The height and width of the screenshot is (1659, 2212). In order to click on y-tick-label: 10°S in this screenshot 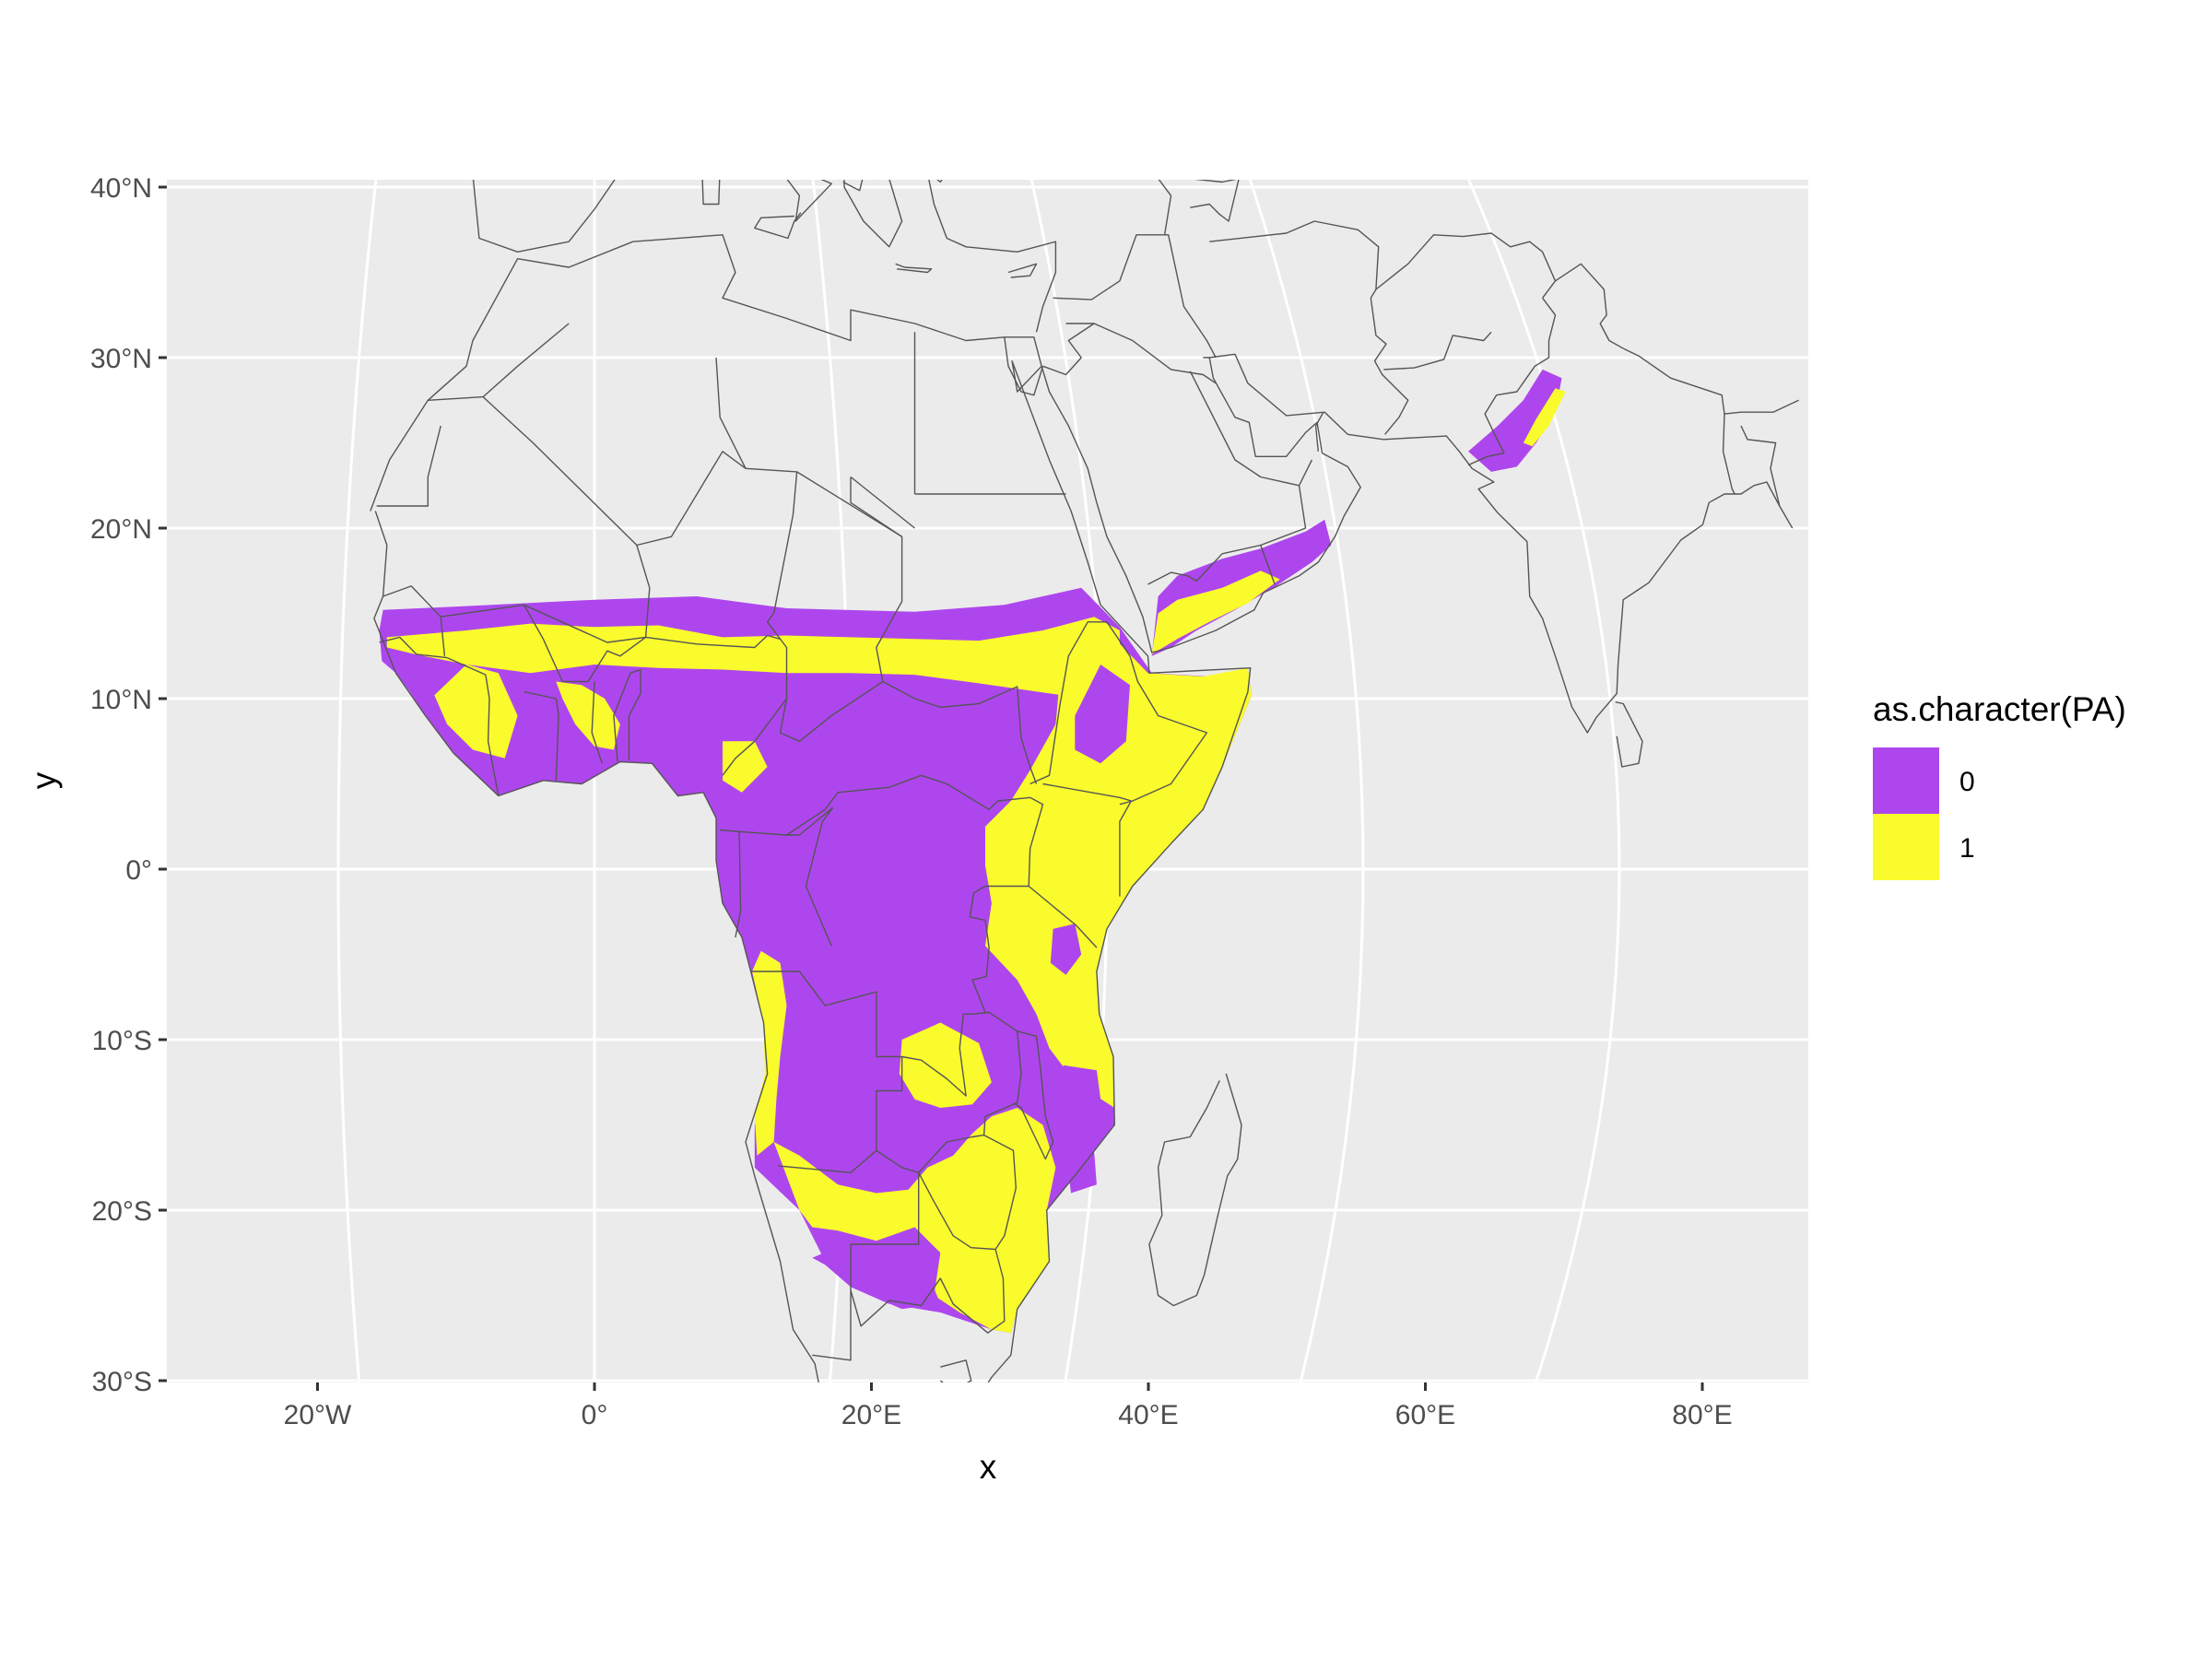, I will do `click(122, 1041)`.